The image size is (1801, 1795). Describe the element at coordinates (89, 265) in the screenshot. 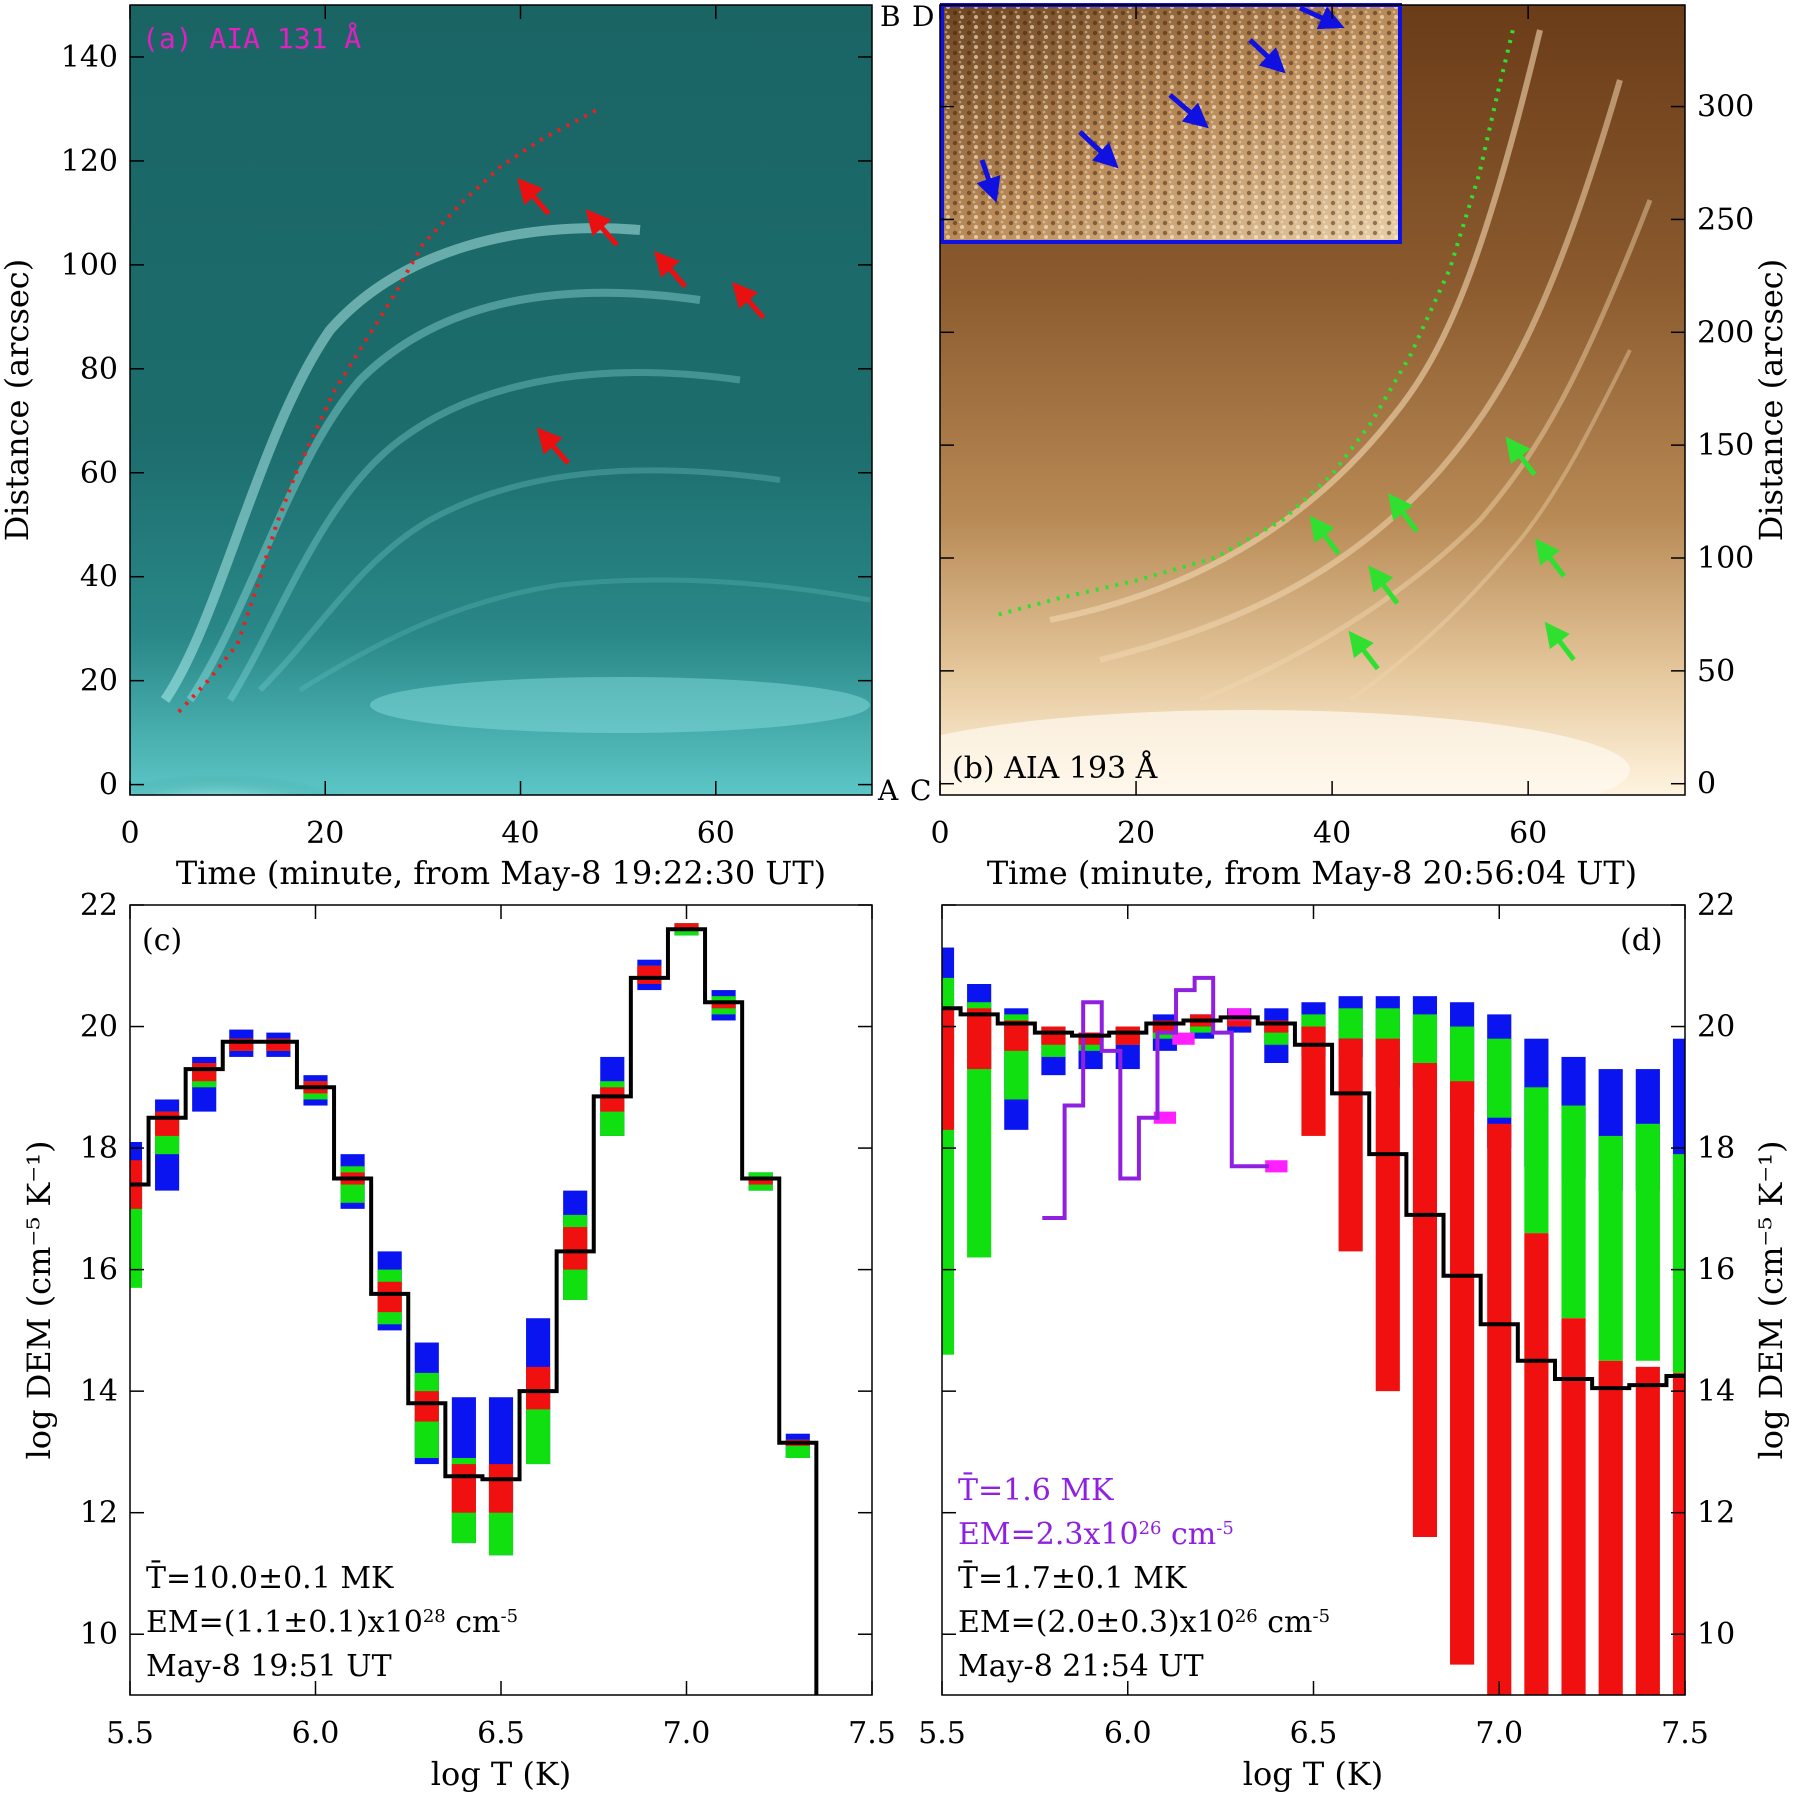

I see `panel-a-y-tick-label: 100` at that location.